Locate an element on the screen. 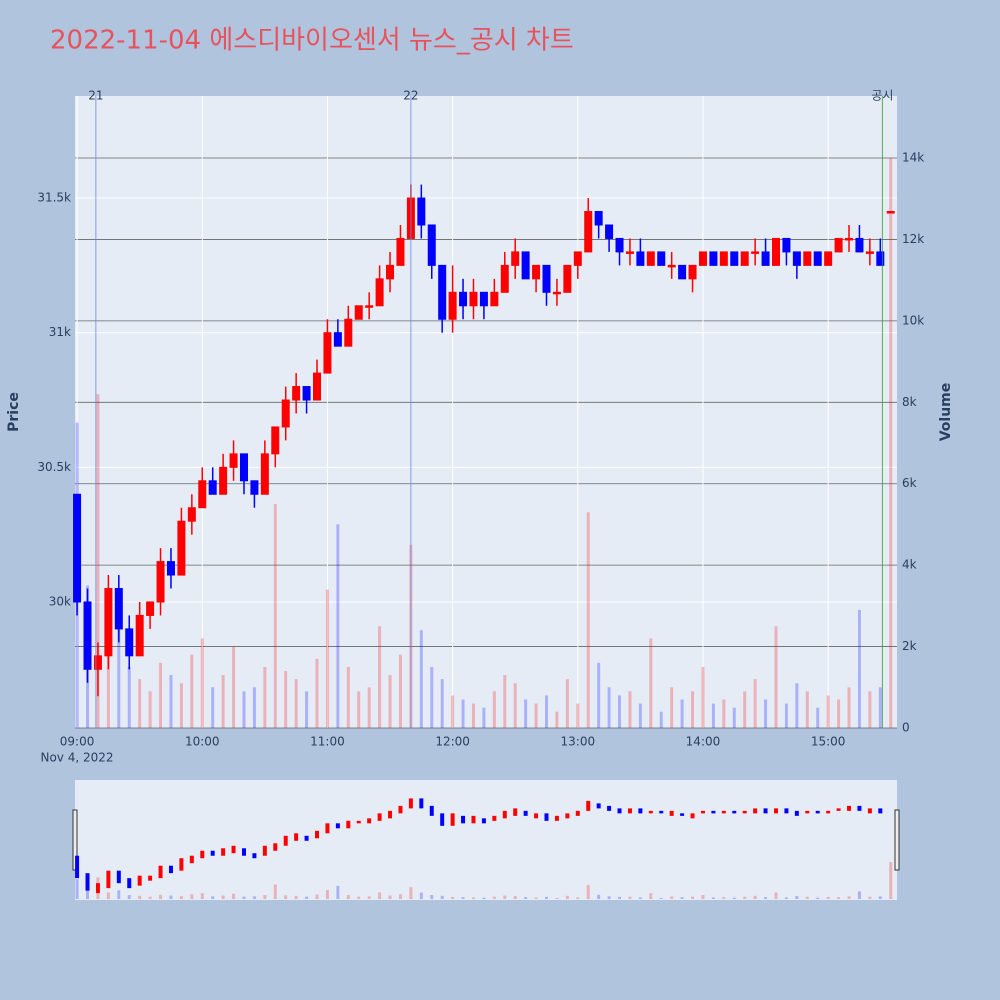  x-tick-label: 13:00 is located at coordinates (578, 742).